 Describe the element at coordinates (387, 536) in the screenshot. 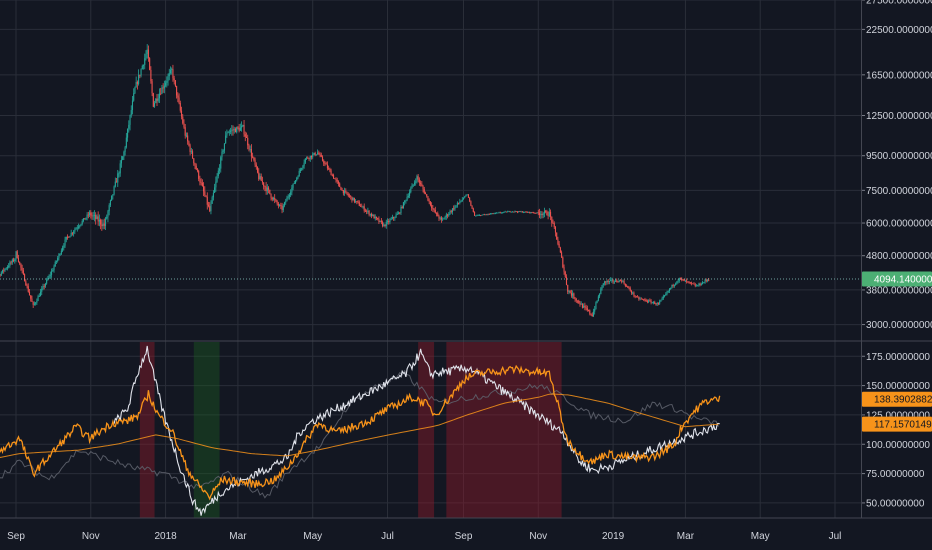

I see `x-tick-label: Jul` at that location.